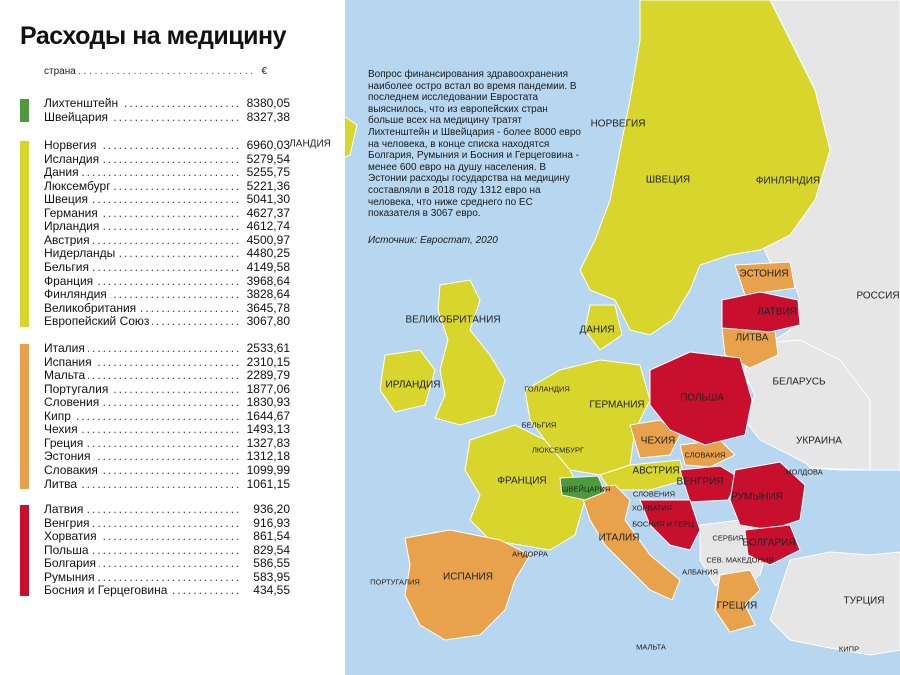  I want to click on country-name: Финляндия, so click(77, 294).